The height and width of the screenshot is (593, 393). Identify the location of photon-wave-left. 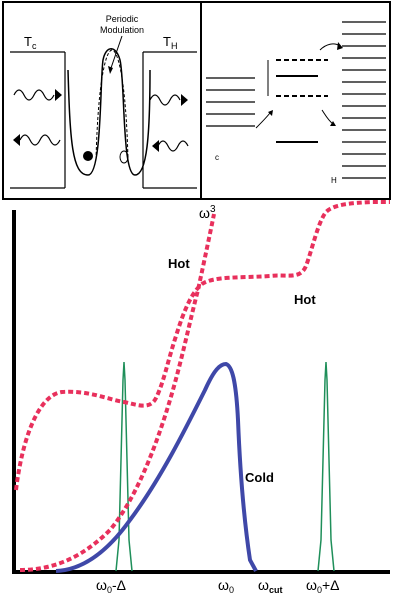
(40, 140).